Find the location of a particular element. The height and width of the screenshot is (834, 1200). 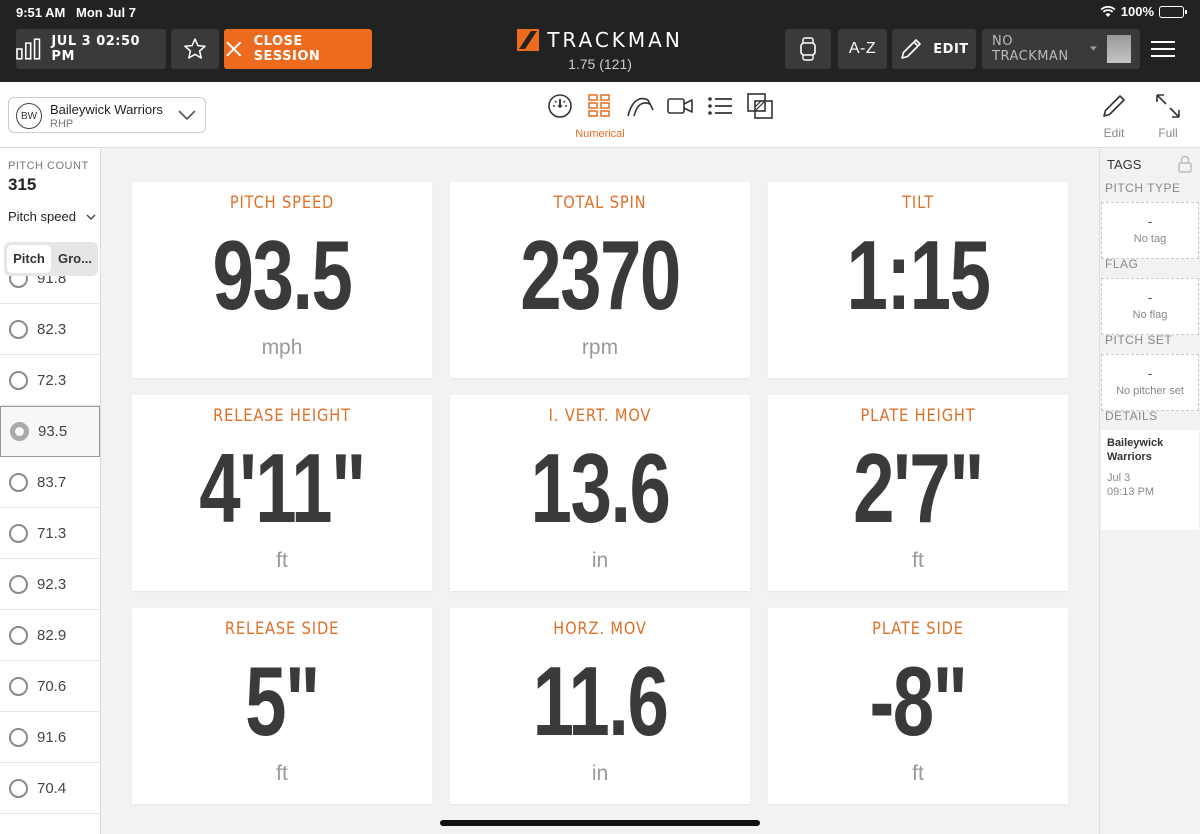

pitch-speed-value: 70.6 is located at coordinates (52, 686).